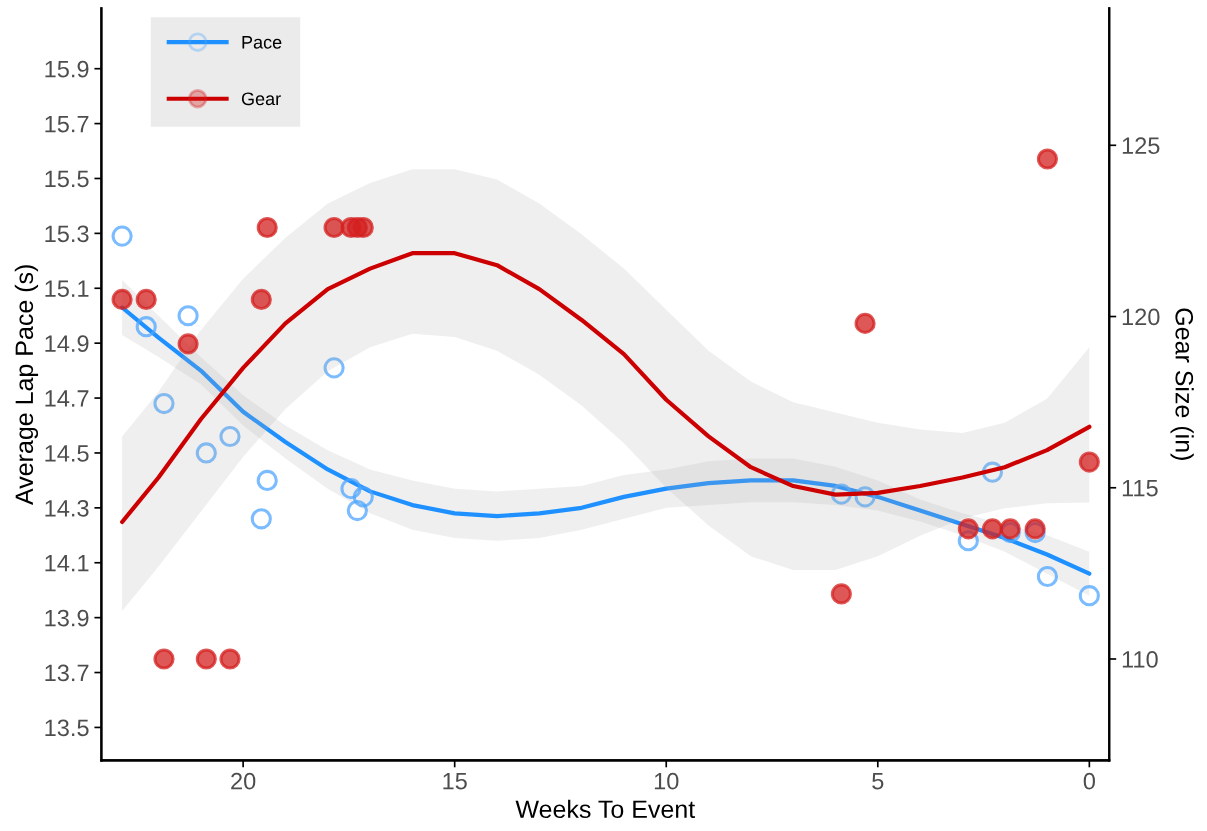 Image resolution: width=1207 pixels, height=831 pixels. What do you see at coordinates (1182, 384) in the screenshot?
I see `y2-axis-title: Gear Size (in)` at bounding box center [1182, 384].